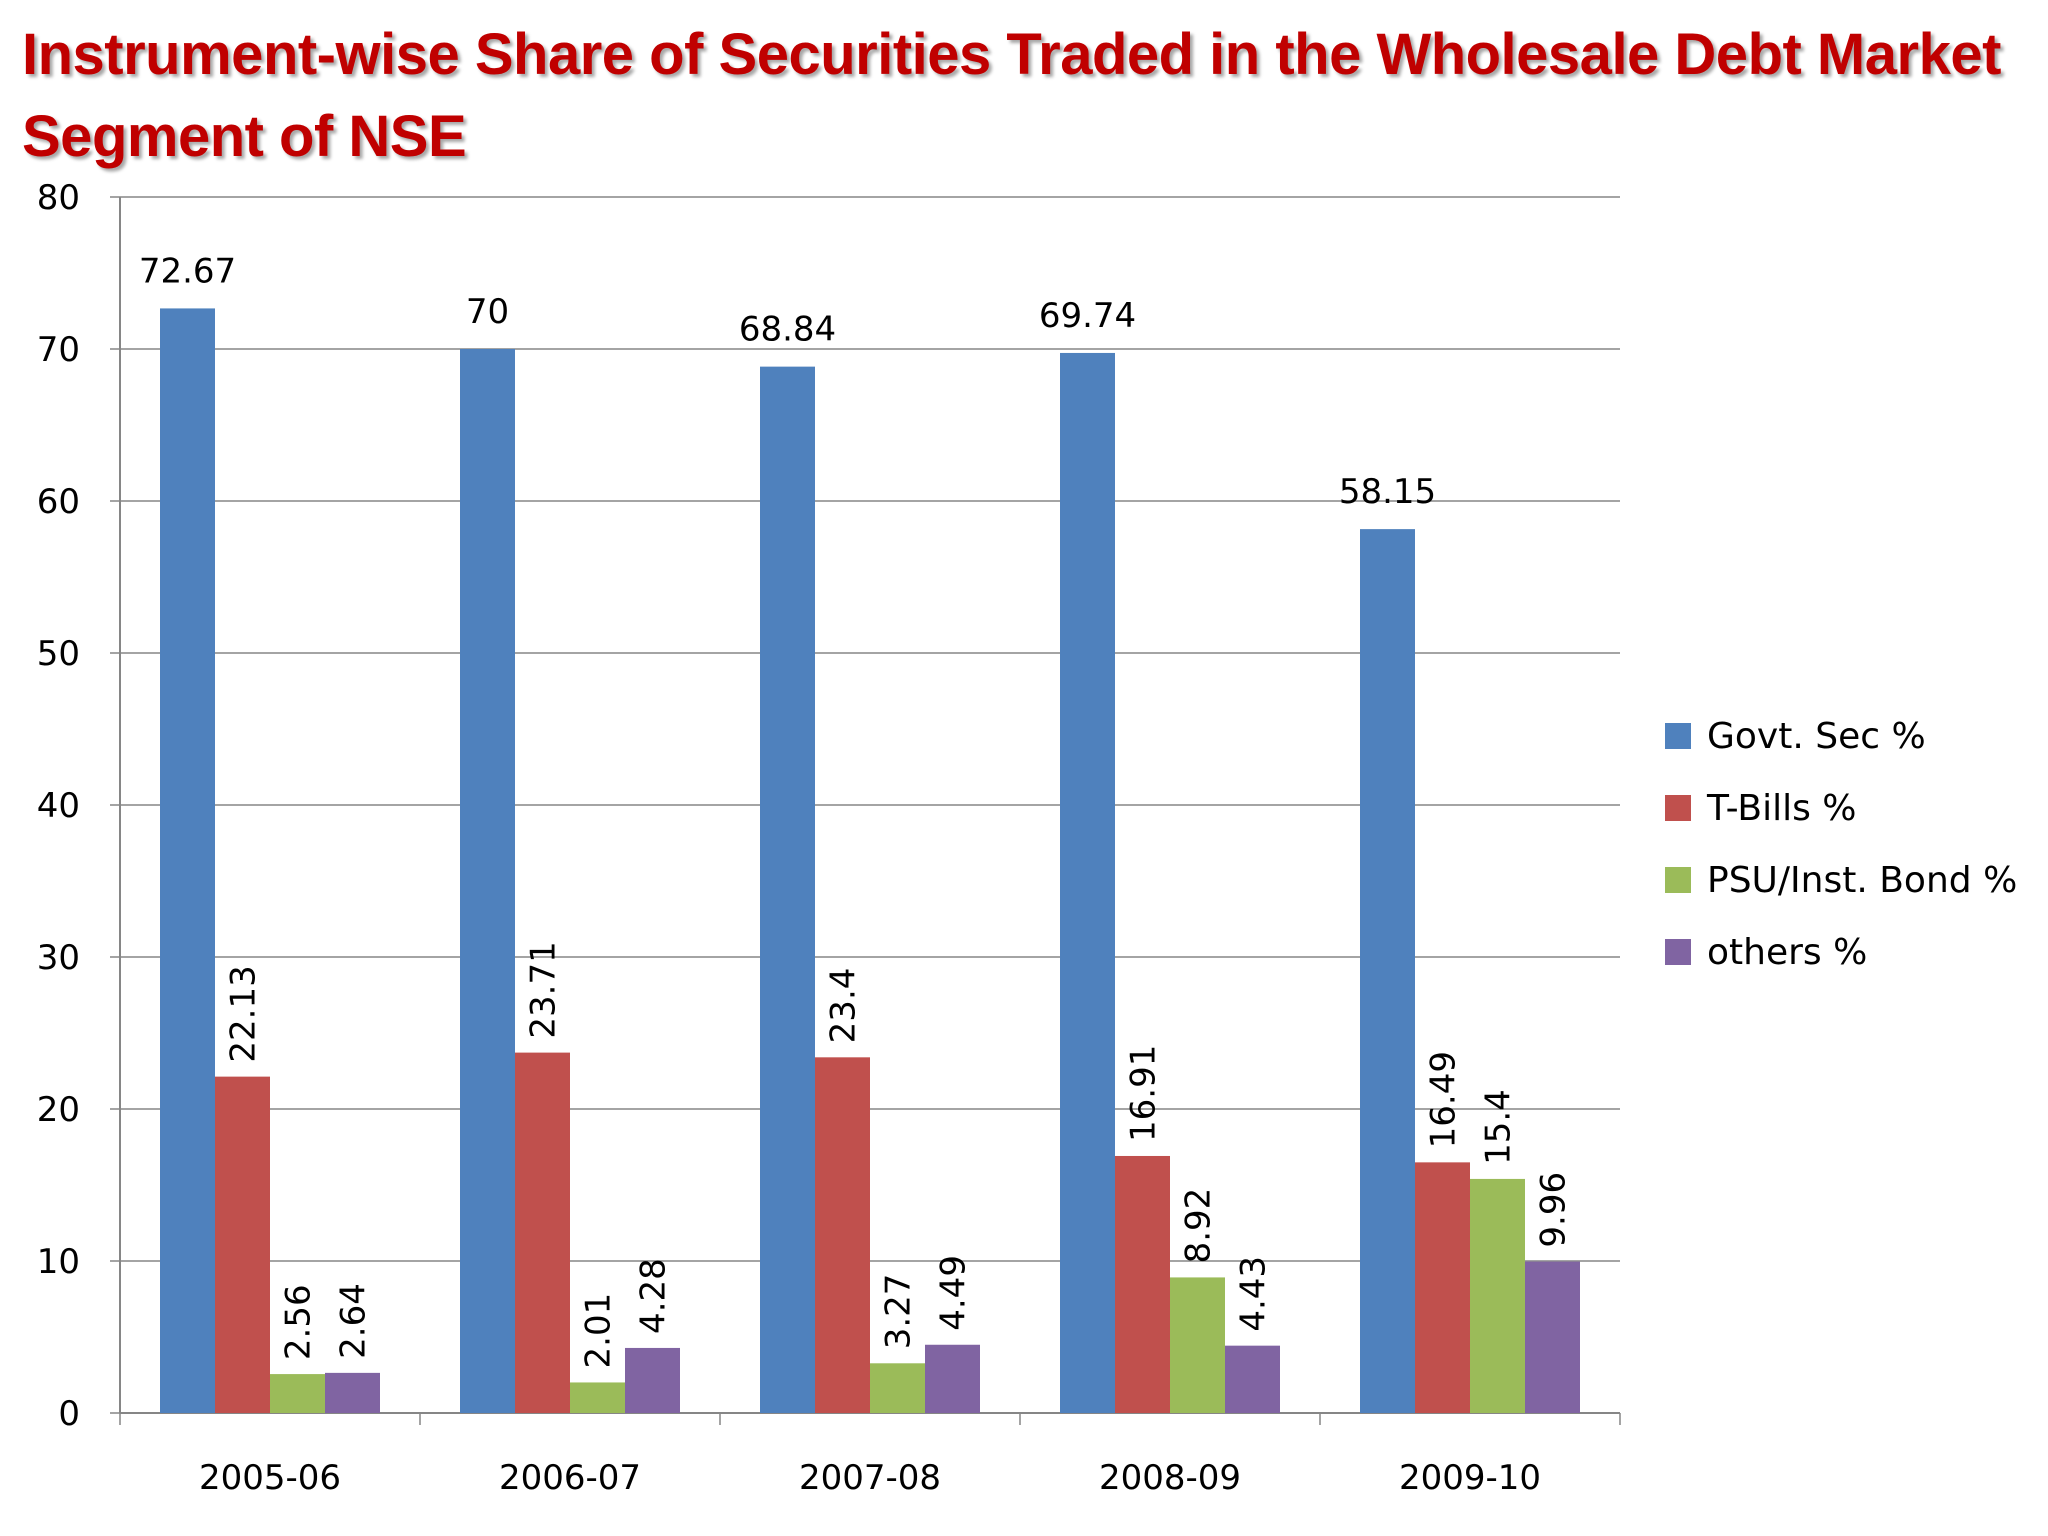  What do you see at coordinates (1862, 880) in the screenshot?
I see `legend-label: PSU/Inst. Bond %` at bounding box center [1862, 880].